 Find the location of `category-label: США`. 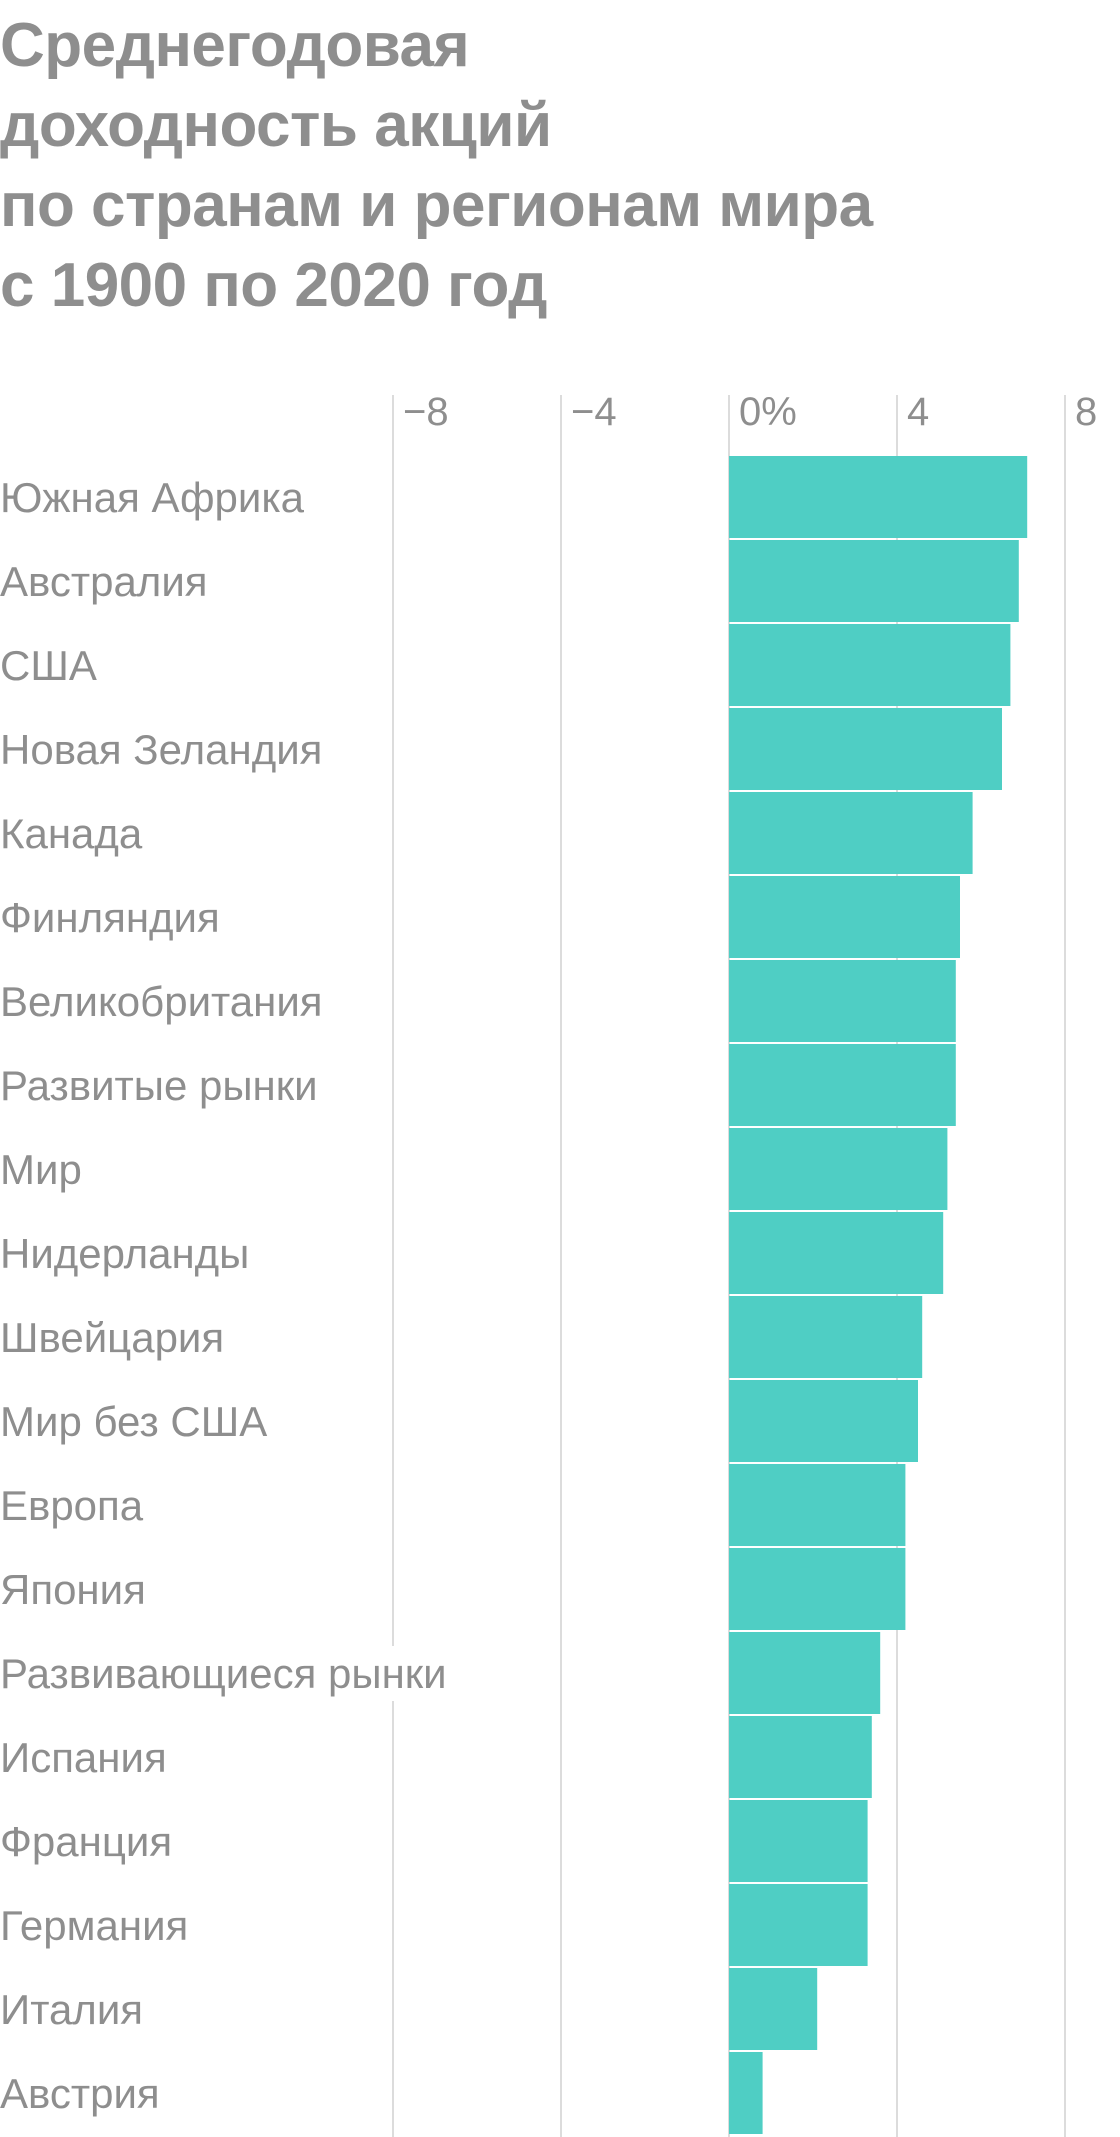

category-label: США is located at coordinates (48, 665).